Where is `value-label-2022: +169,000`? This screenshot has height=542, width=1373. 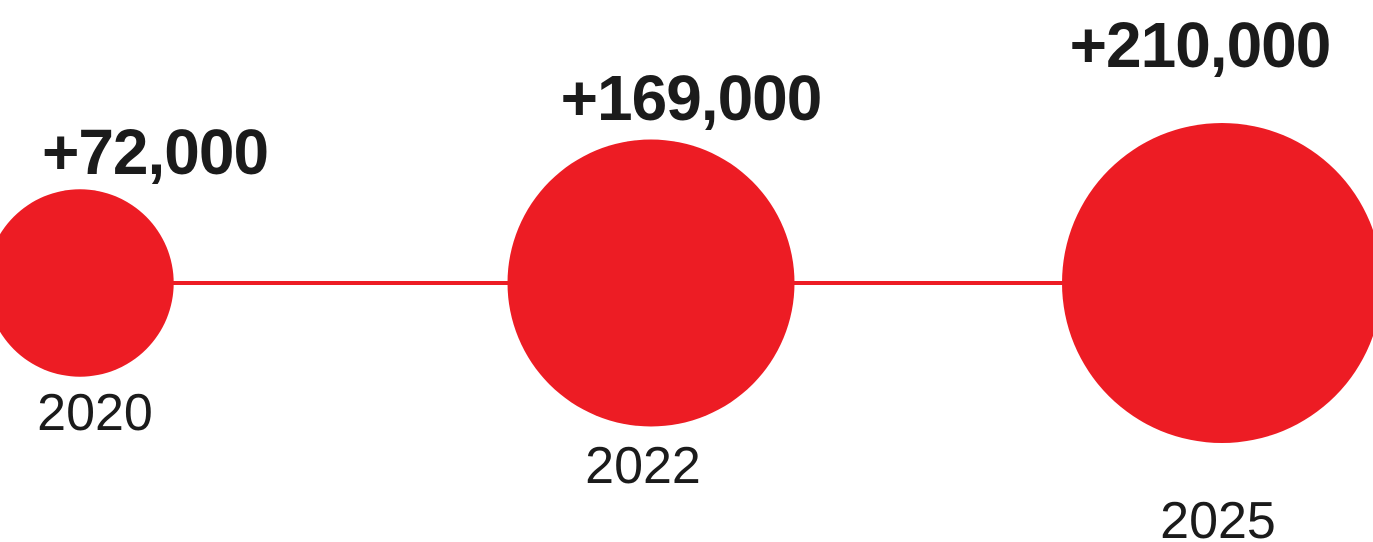
value-label-2022: +169,000 is located at coordinates (691, 98).